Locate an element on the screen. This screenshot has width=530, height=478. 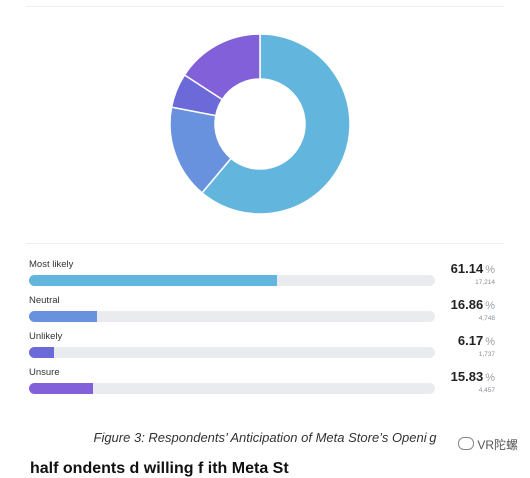
row-label: Neutral is located at coordinates (44, 300).